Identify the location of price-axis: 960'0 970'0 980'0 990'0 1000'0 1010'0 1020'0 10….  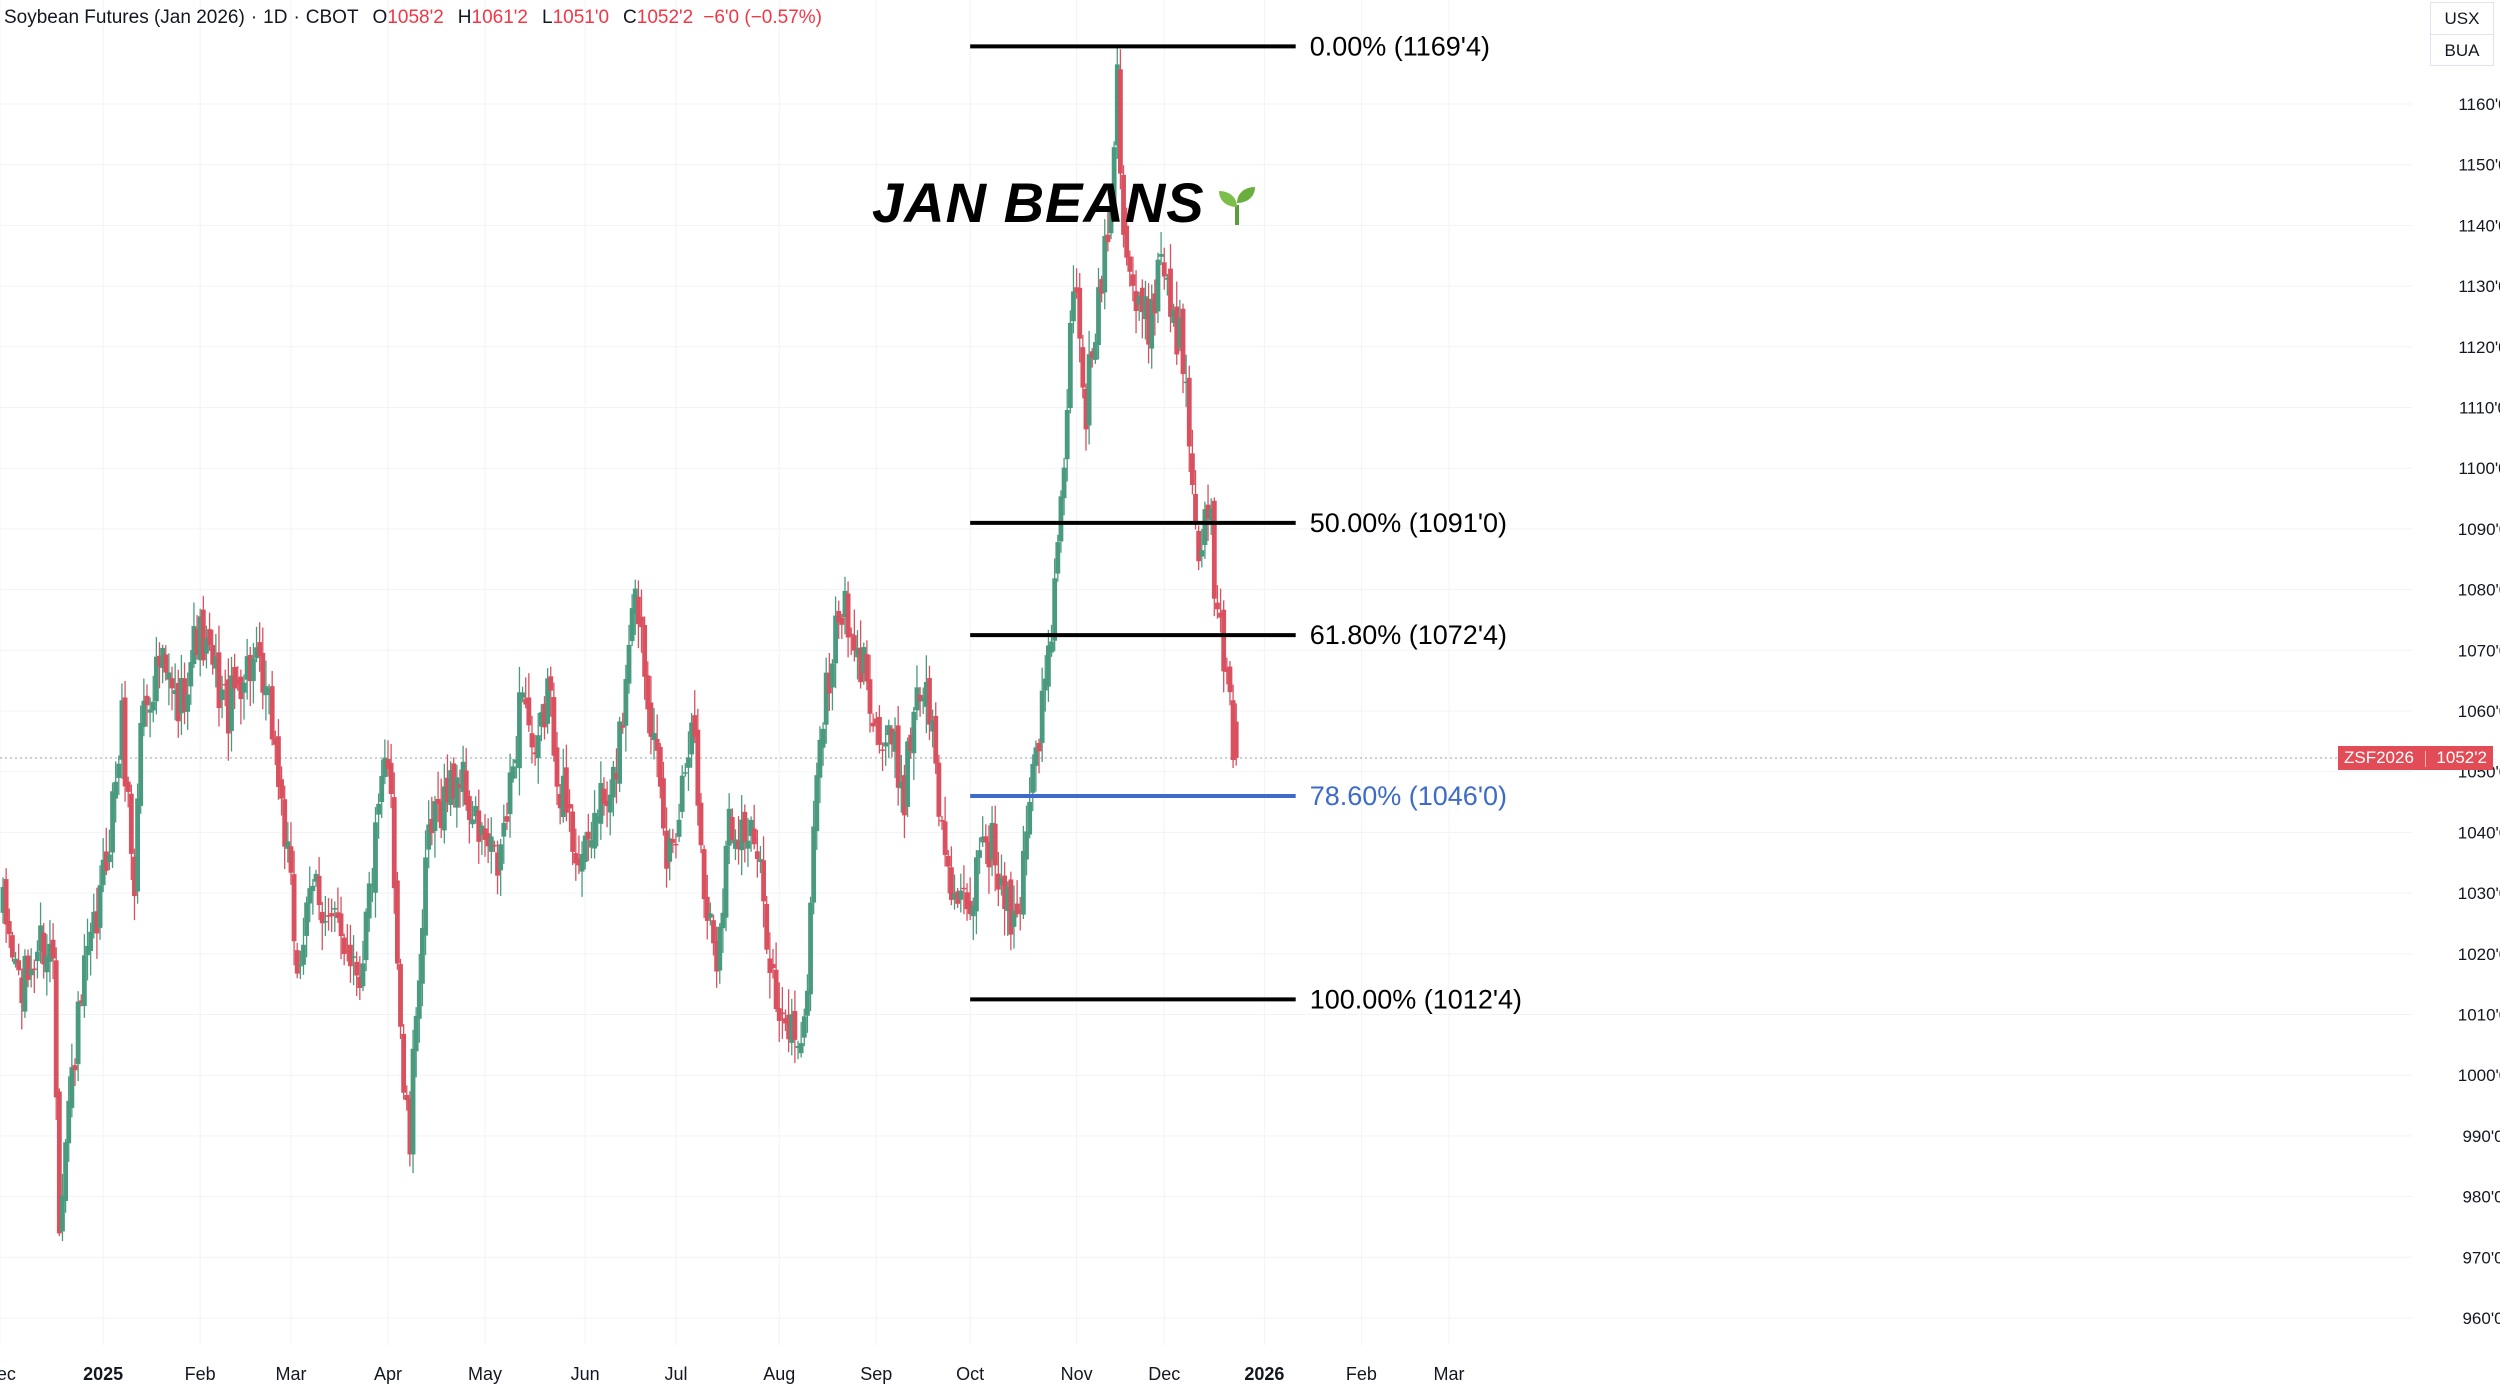
(2479, 711).